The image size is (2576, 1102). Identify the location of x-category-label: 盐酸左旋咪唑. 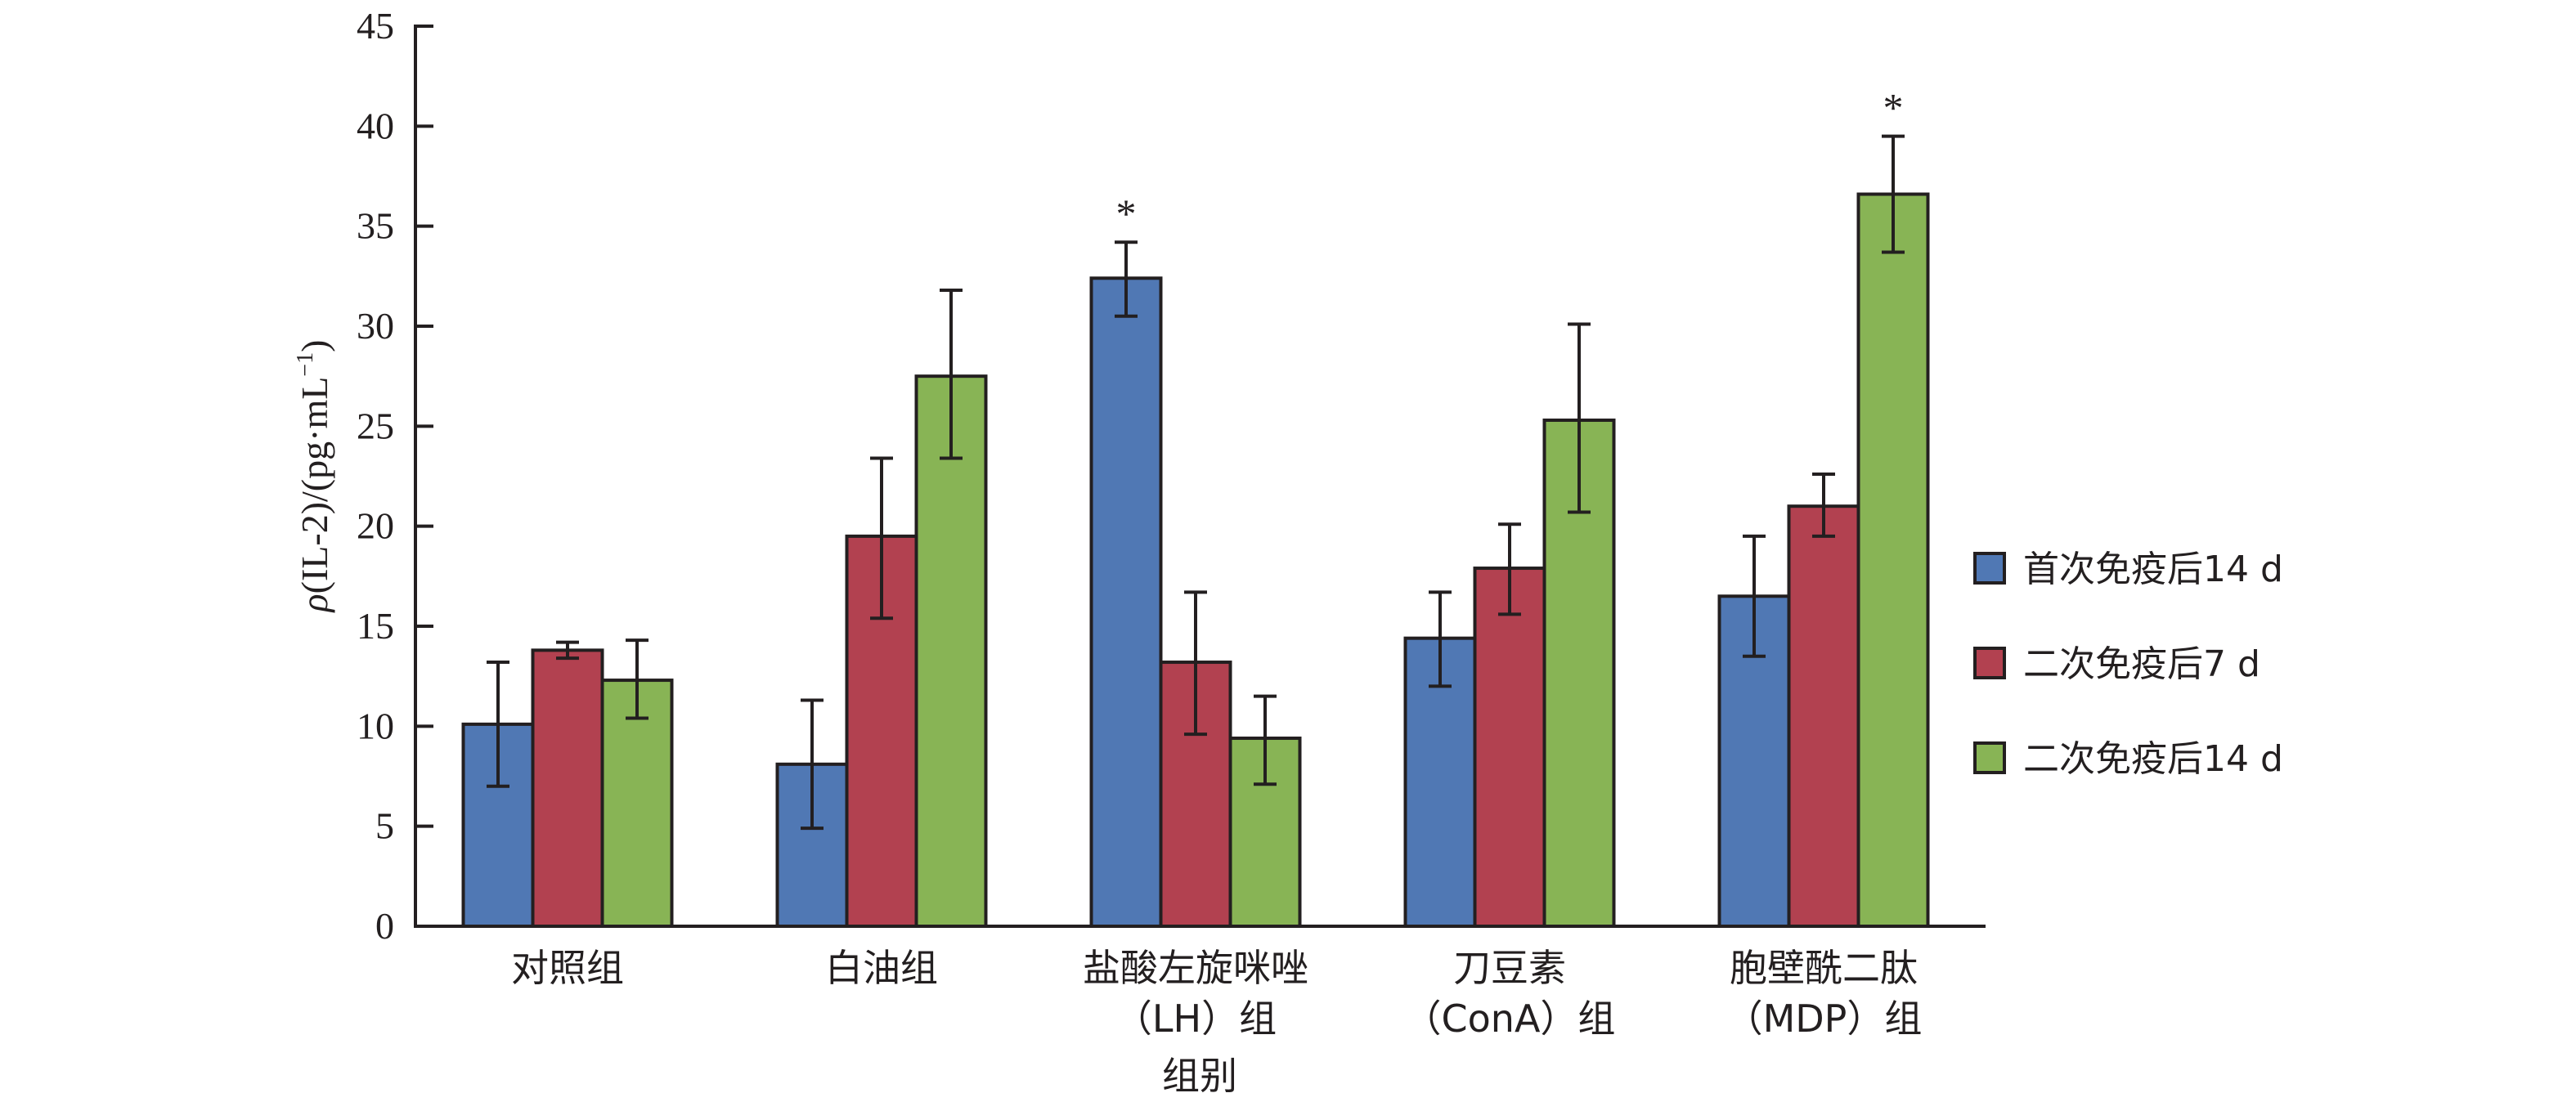
(1195, 968).